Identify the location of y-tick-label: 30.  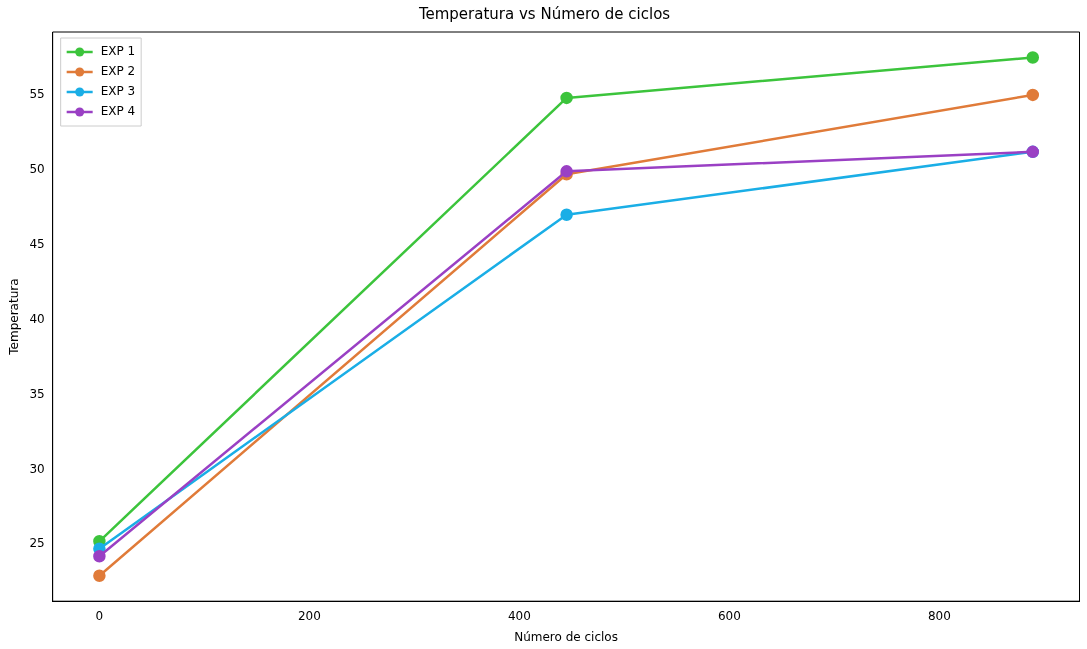
(37, 468).